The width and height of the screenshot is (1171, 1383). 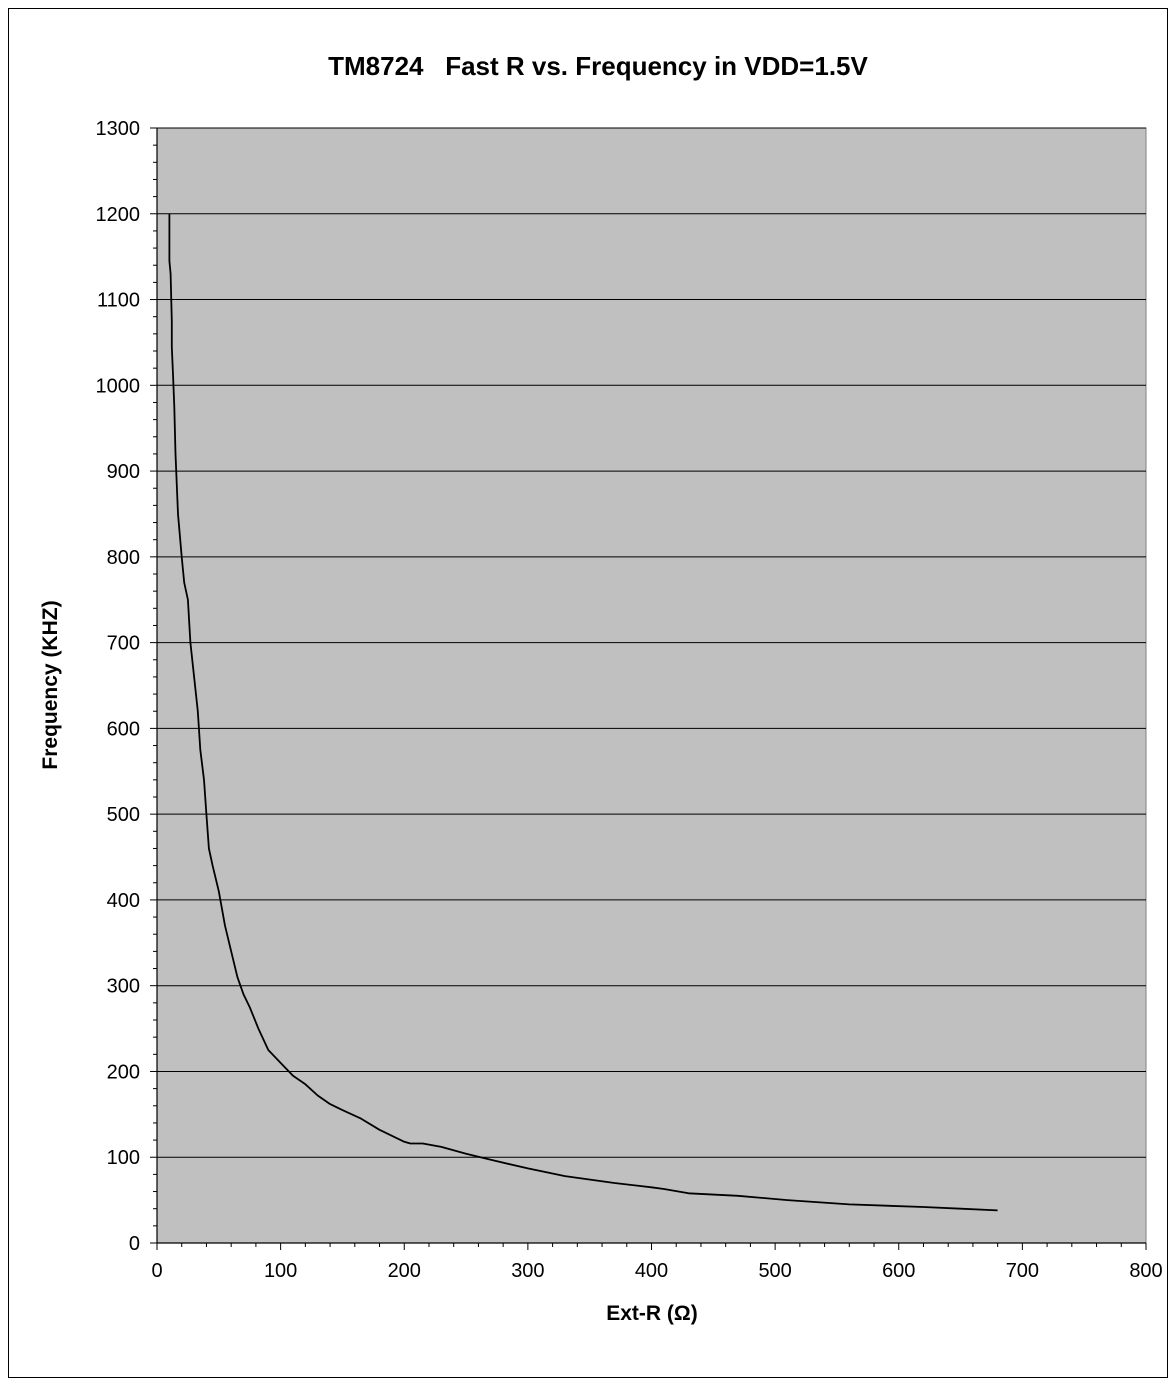 I want to click on y-tick-label-0: 0, so click(x=134, y=1244).